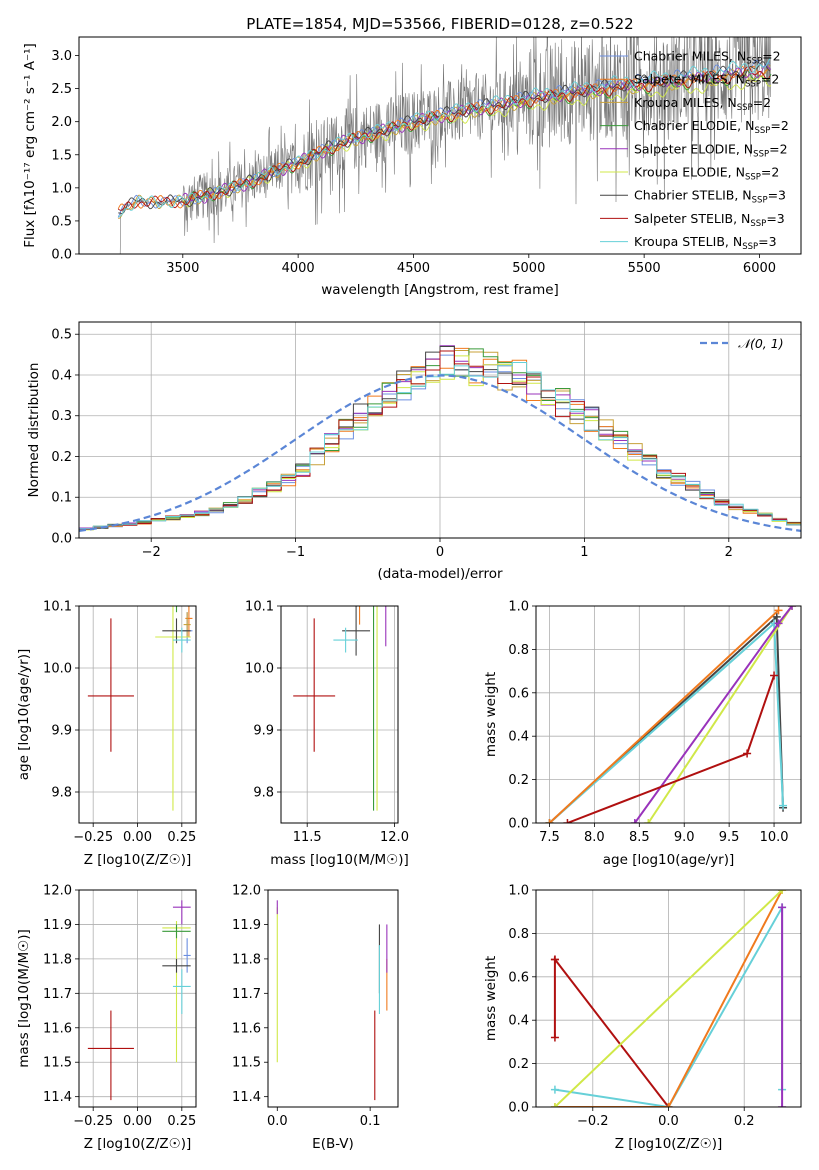 The width and height of the screenshot is (819, 1170). What do you see at coordinates (776, 616) in the screenshot?
I see `weight-marker-chabrier_stelib` at bounding box center [776, 616].